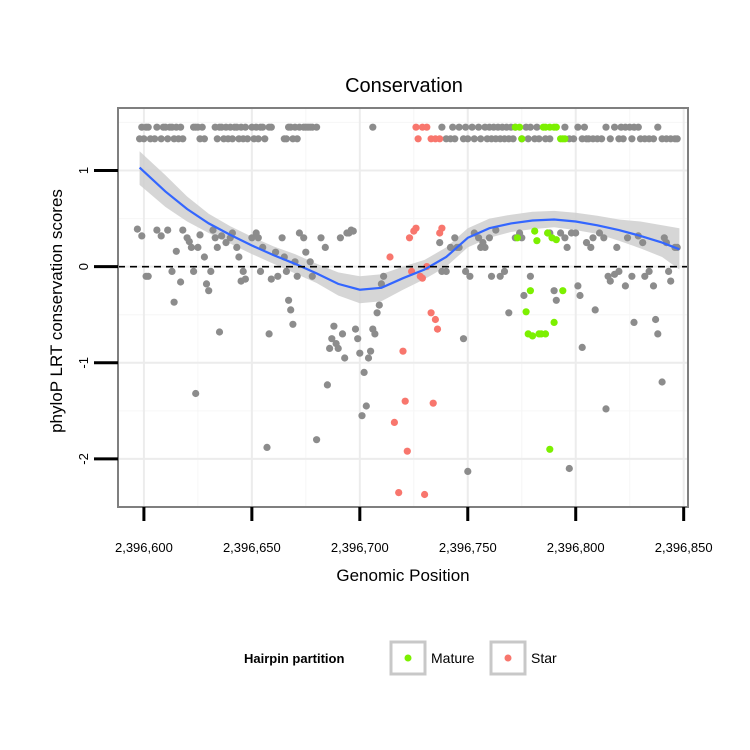  Describe the element at coordinates (400, 658) in the screenshot. I see `legend: Hairpin partition Mature Star` at that location.